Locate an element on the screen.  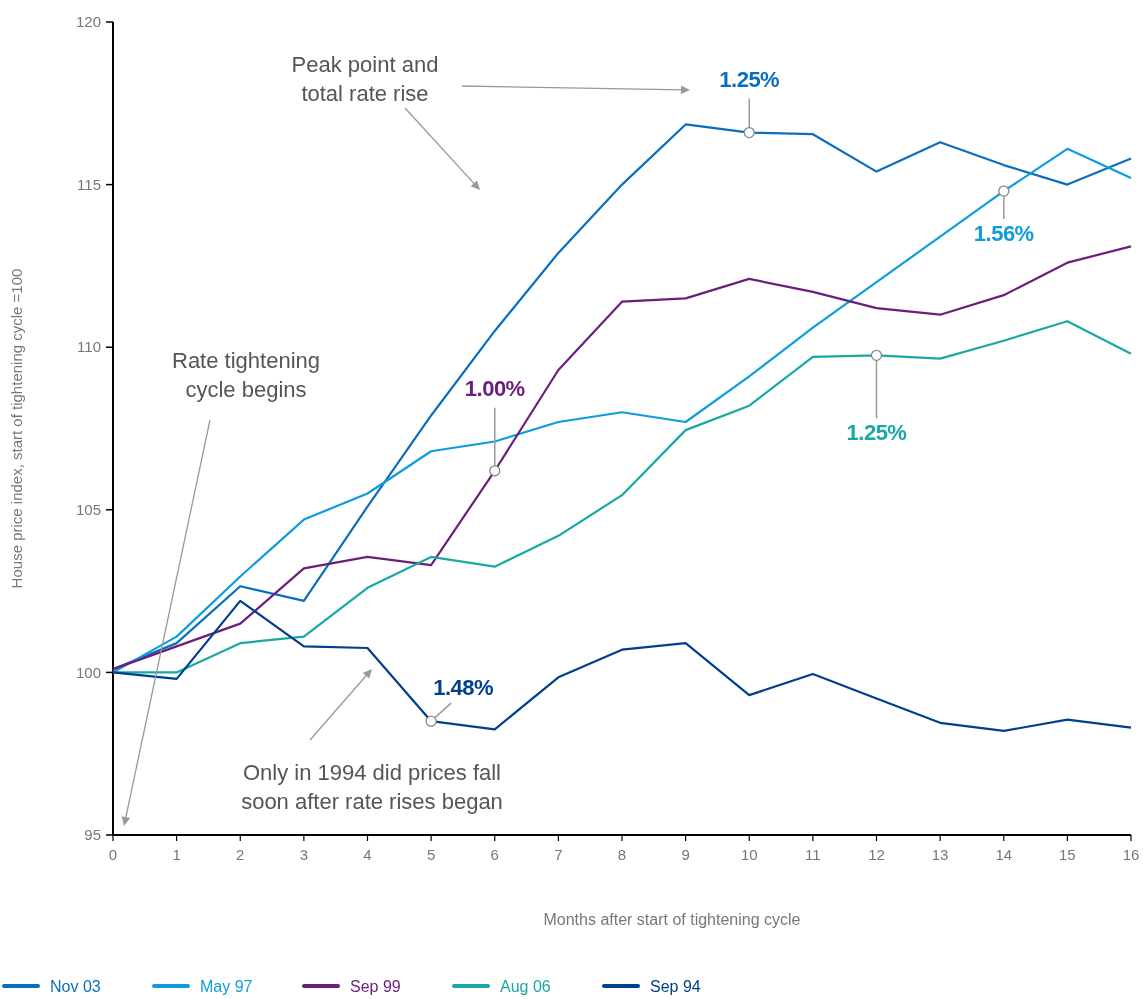
legend-label: Sep 99 is located at coordinates (375, 986).